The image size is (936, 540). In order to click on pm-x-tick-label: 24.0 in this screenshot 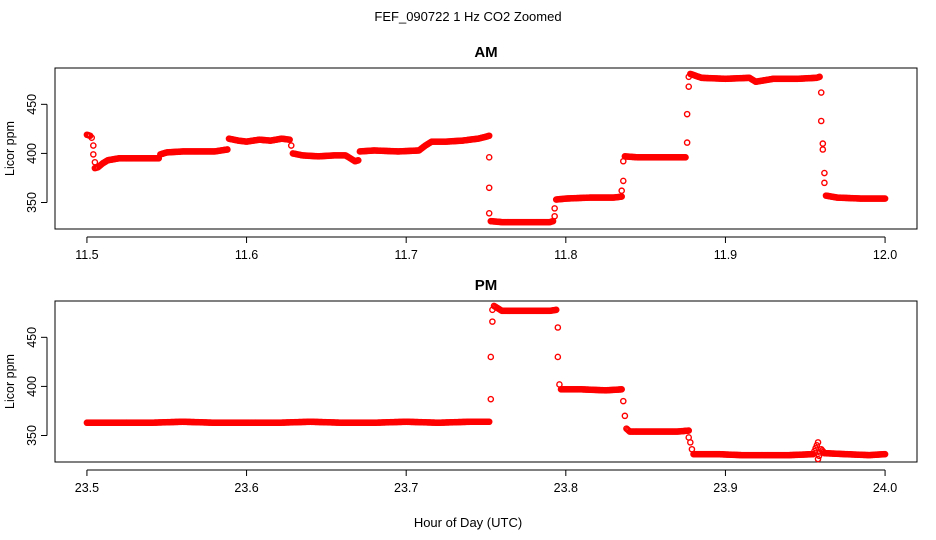, I will do `click(885, 488)`.